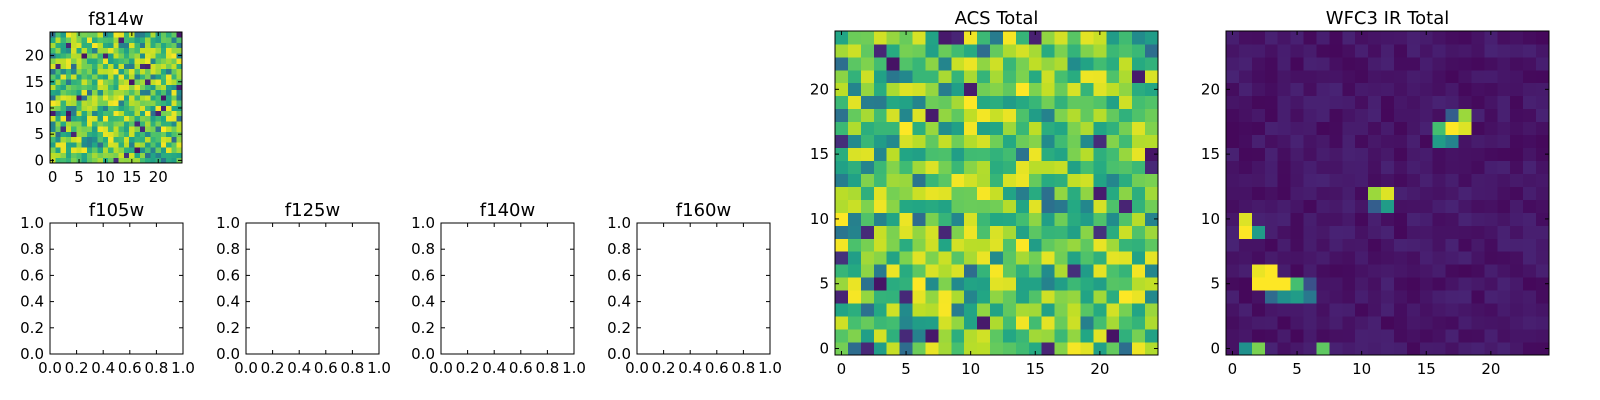  Describe the element at coordinates (156, 368) in the screenshot. I see `x-tick-label: 0.8` at that location.